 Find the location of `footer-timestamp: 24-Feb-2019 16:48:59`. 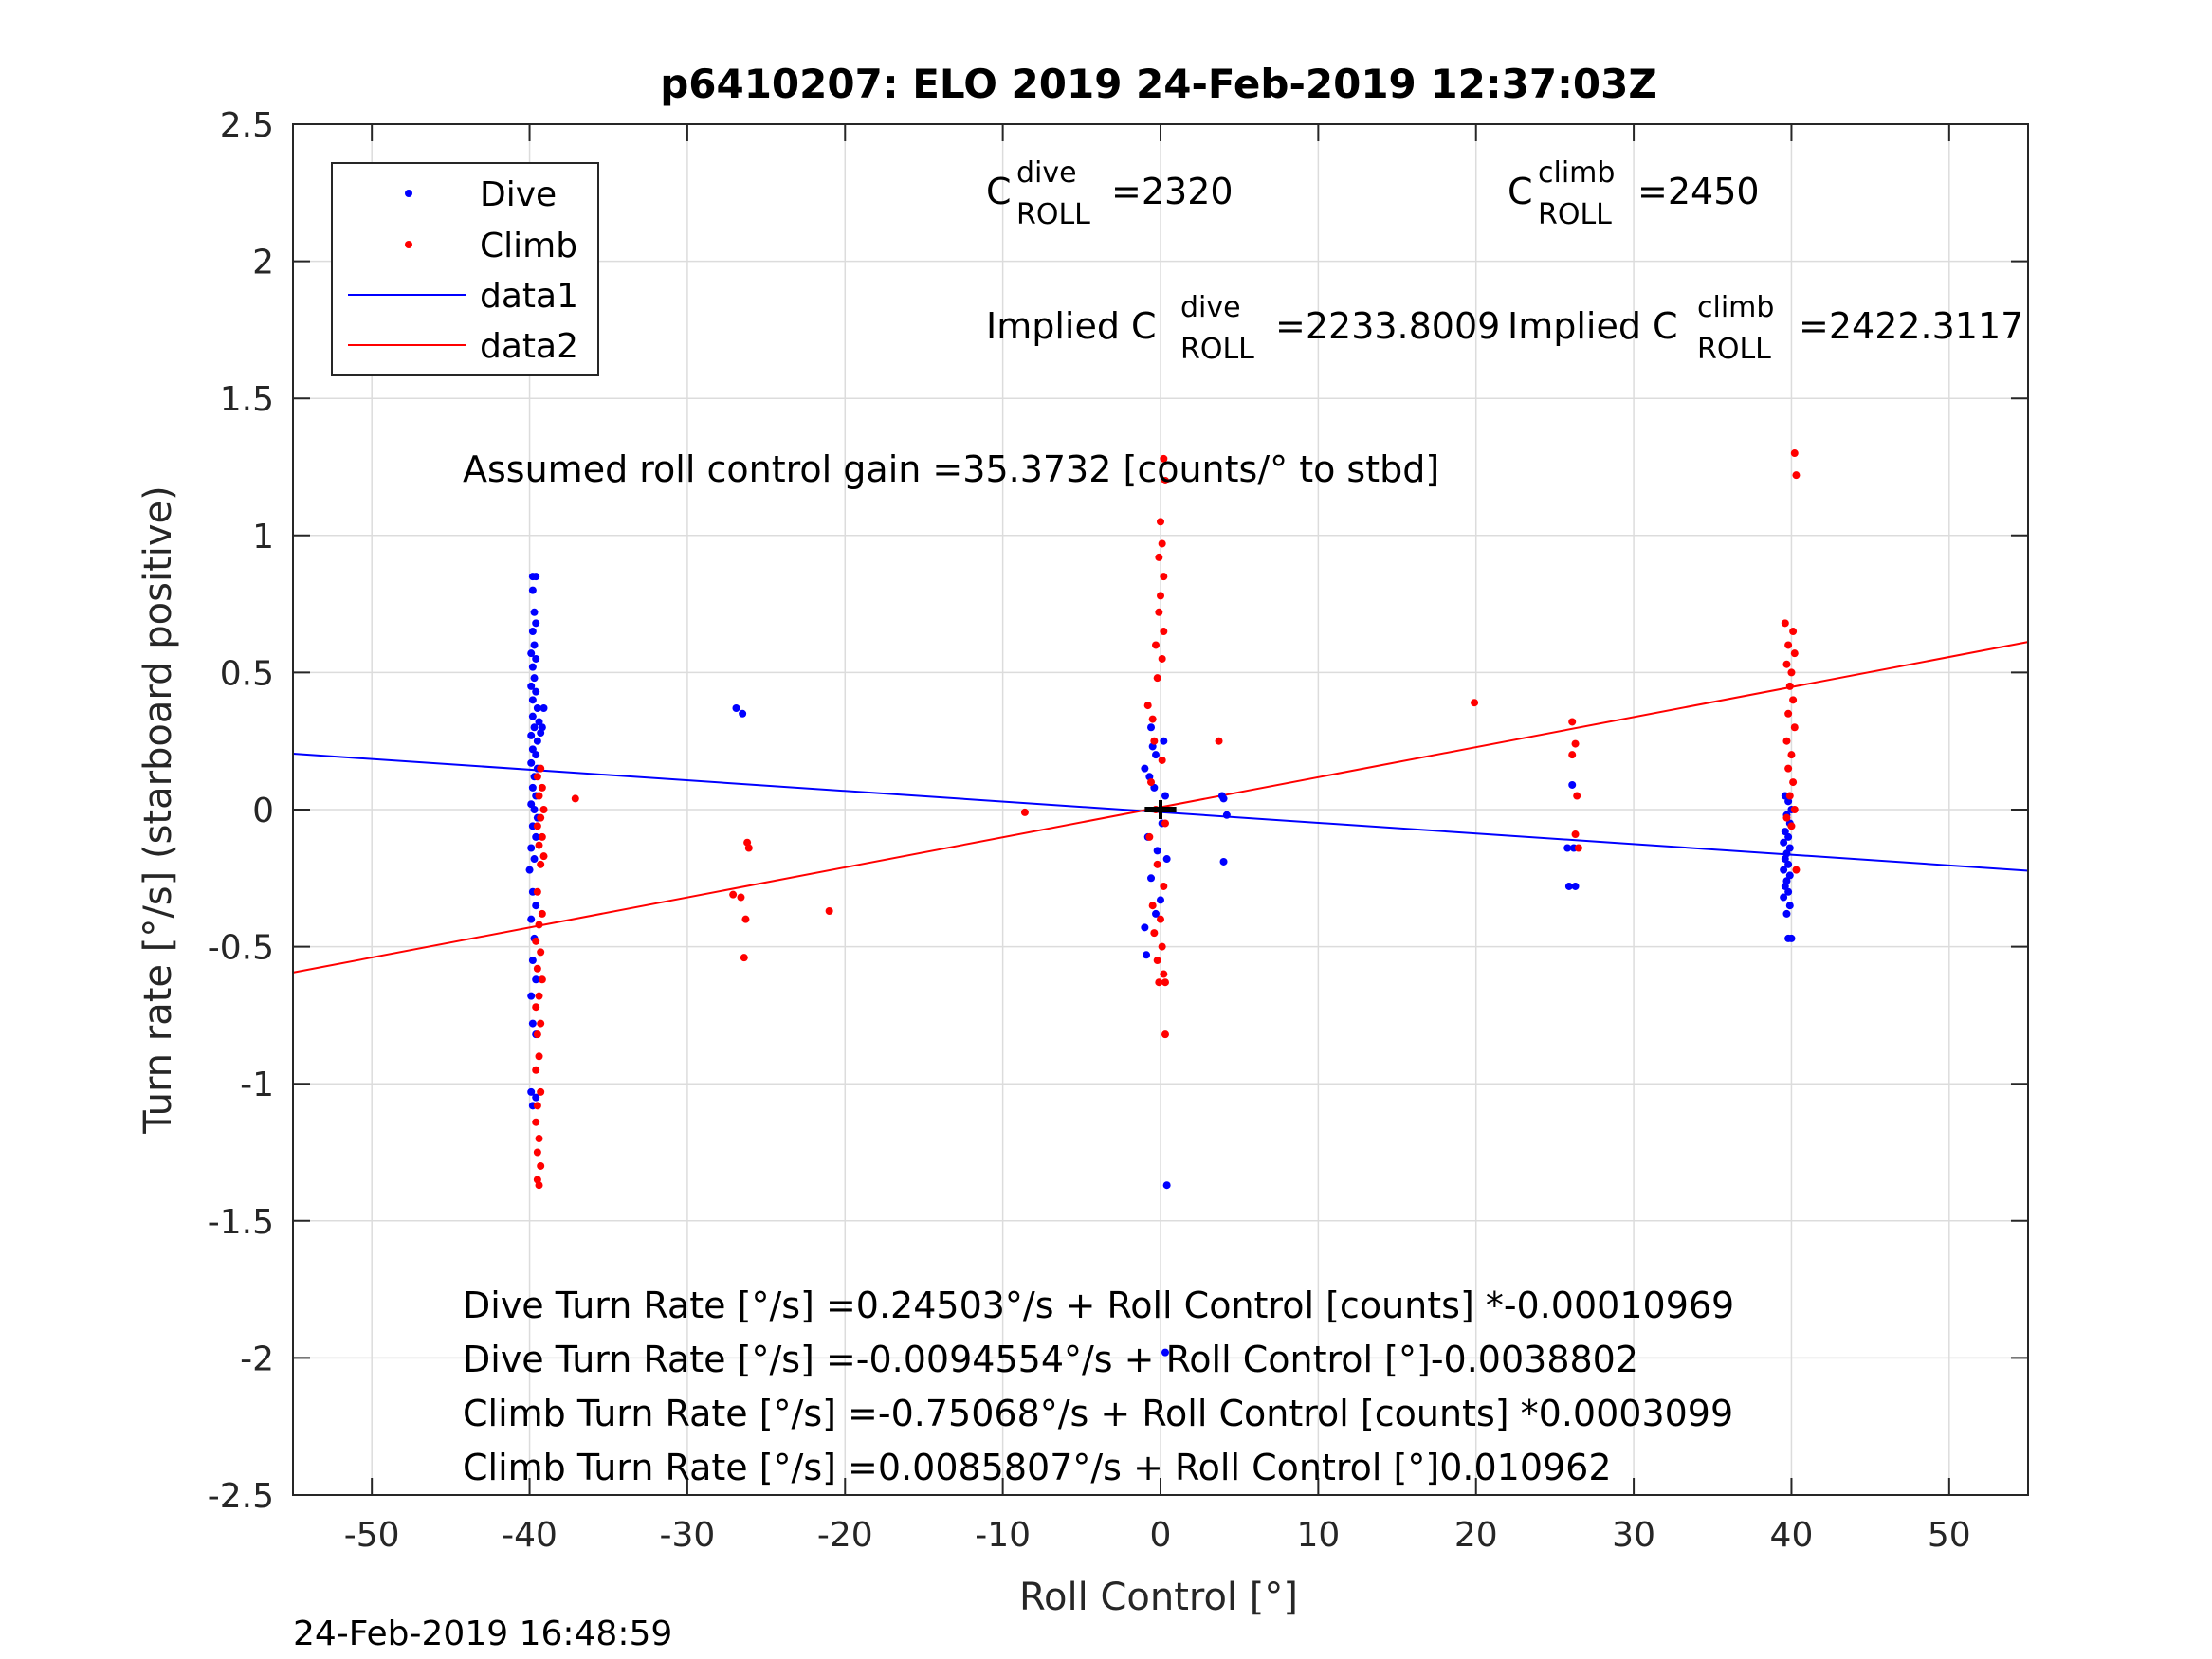

footer-timestamp: 24-Feb-2019 16:48:59 is located at coordinates (482, 1633).